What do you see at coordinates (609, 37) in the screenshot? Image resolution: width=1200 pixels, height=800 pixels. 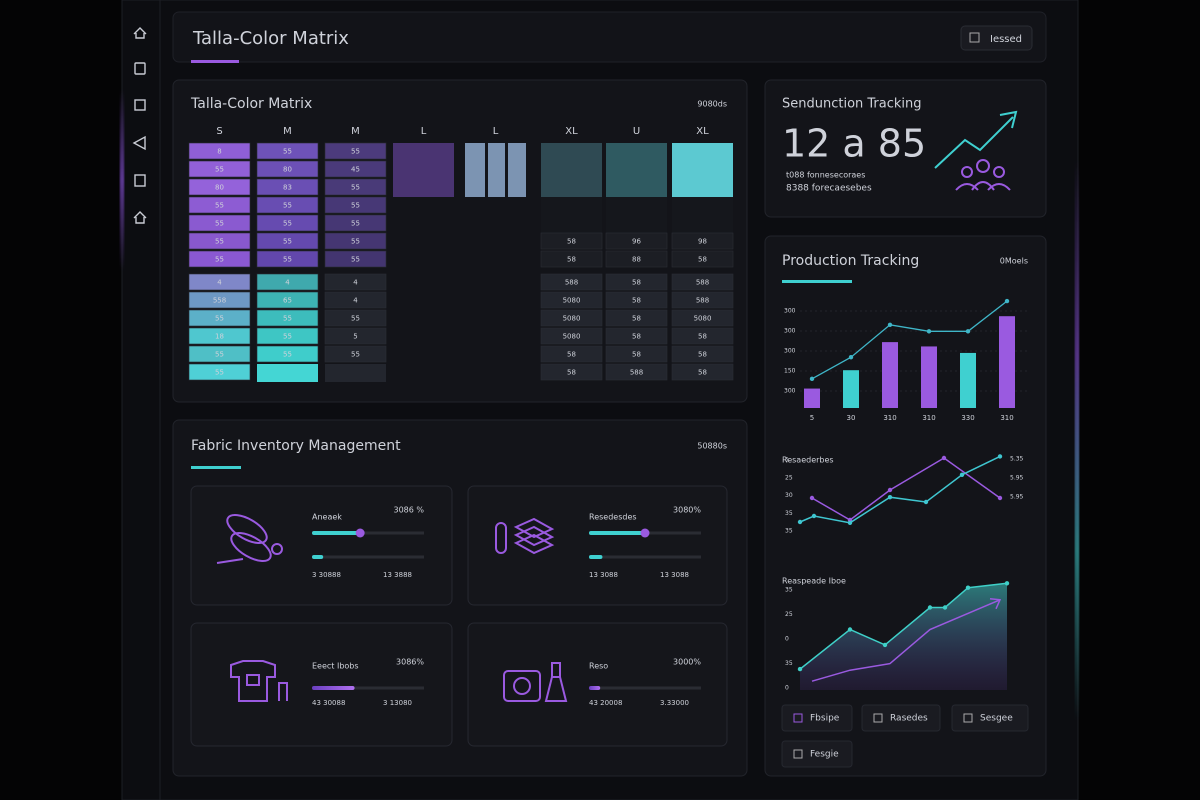 I see `header-bar` at bounding box center [609, 37].